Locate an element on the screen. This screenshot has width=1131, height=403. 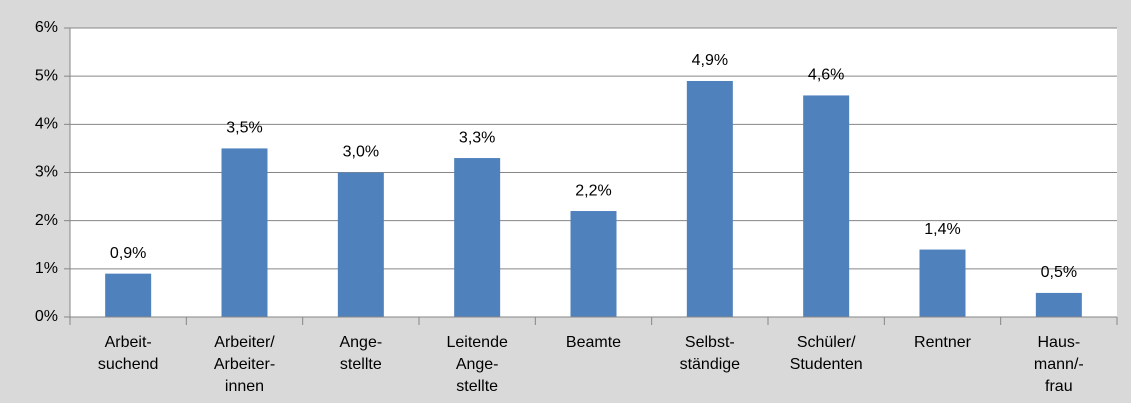
data-label: 3,0% is located at coordinates (361, 152).